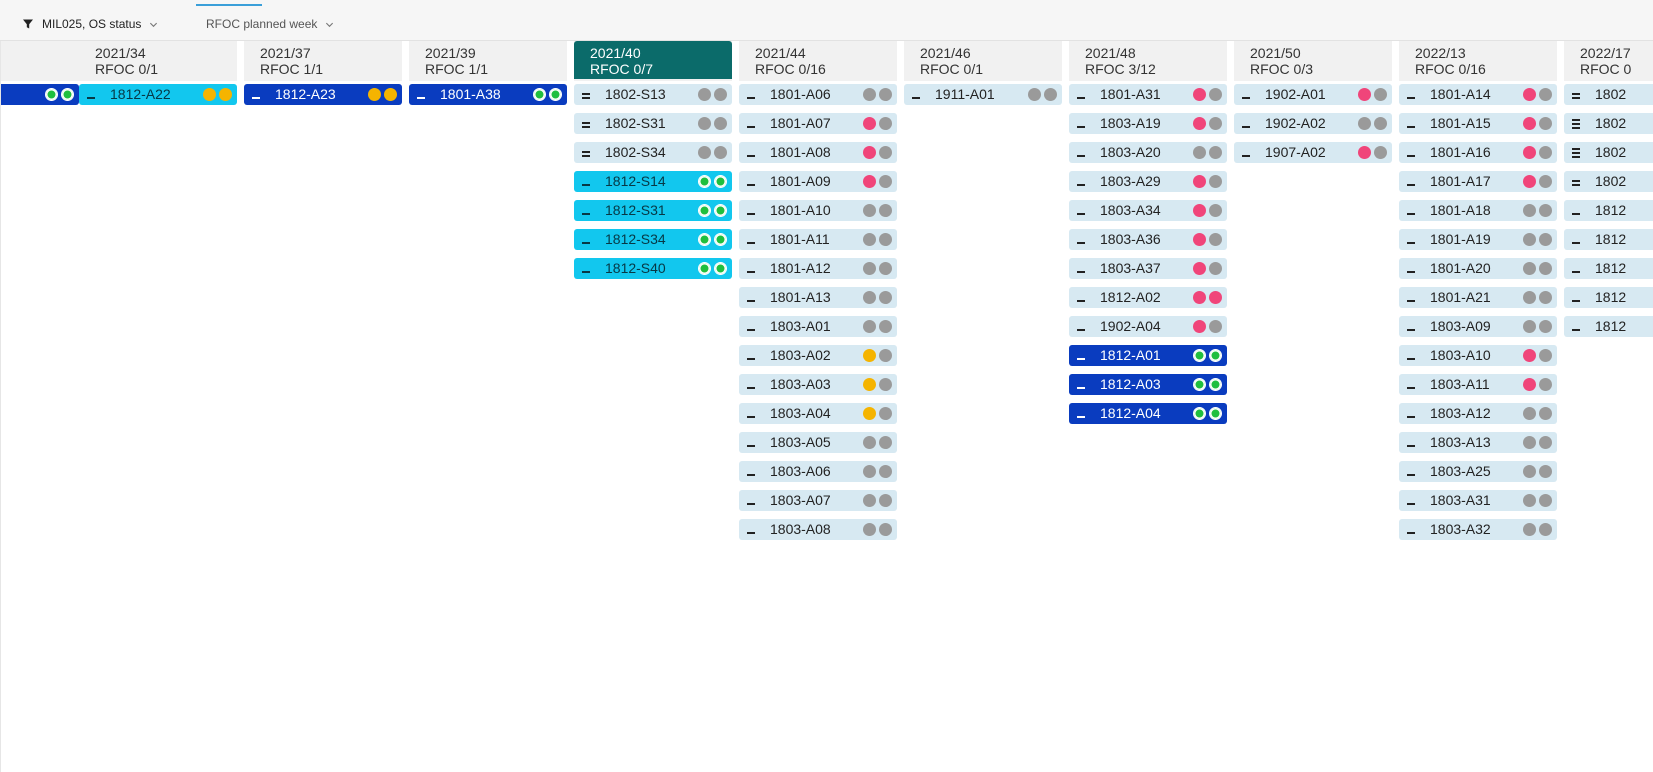  What do you see at coordinates (40, 60) in the screenshot?
I see `column-header` at bounding box center [40, 60].